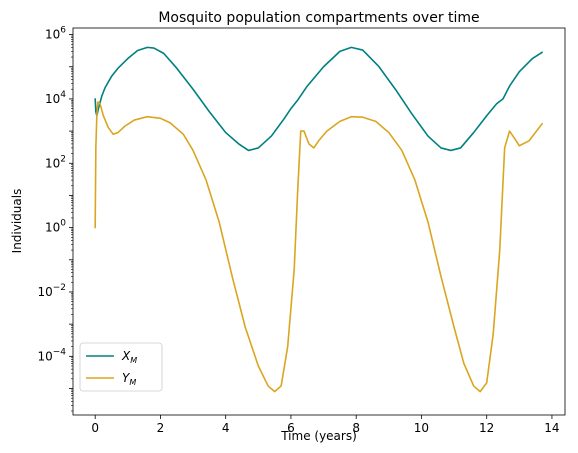 The height and width of the screenshot is (453, 578). I want to click on y-tick-label: 10², so click(55, 162).